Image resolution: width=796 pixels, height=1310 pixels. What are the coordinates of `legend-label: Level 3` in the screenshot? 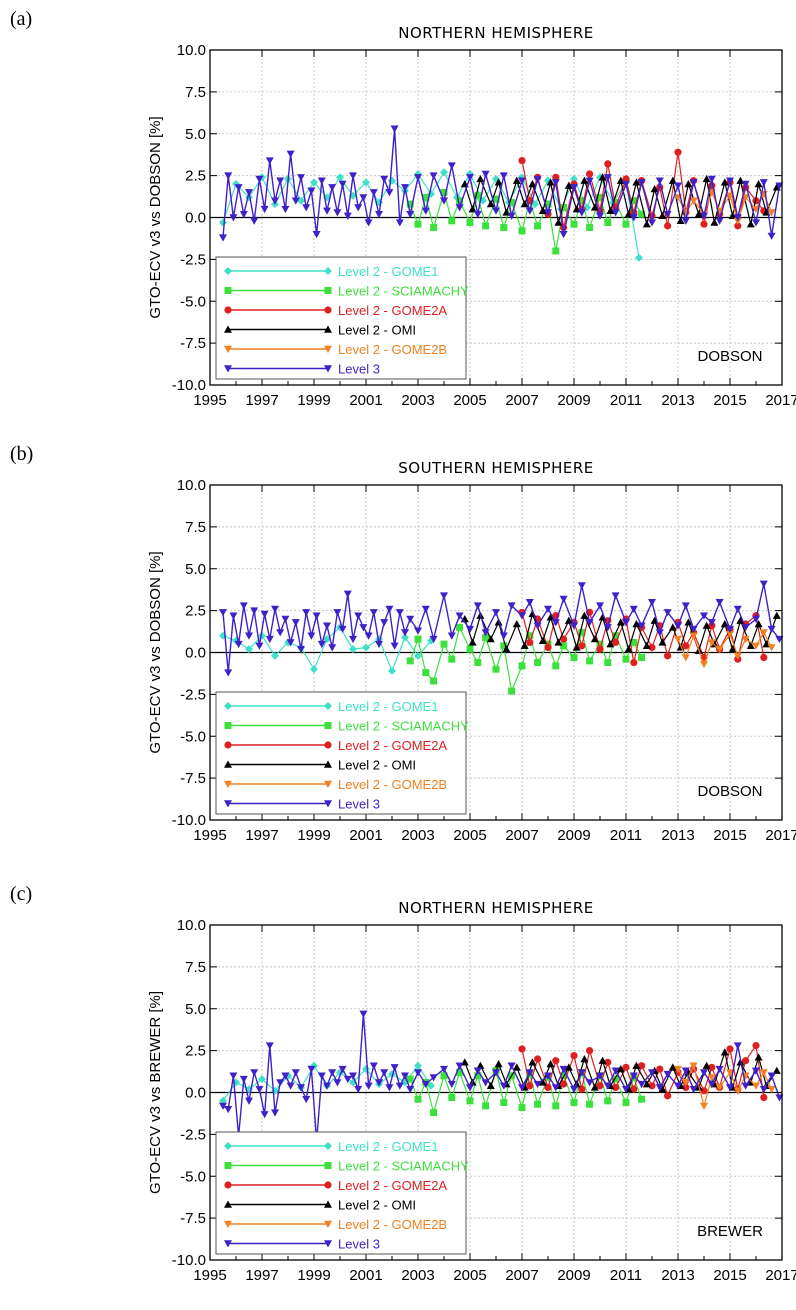 It's located at (359, 1244).